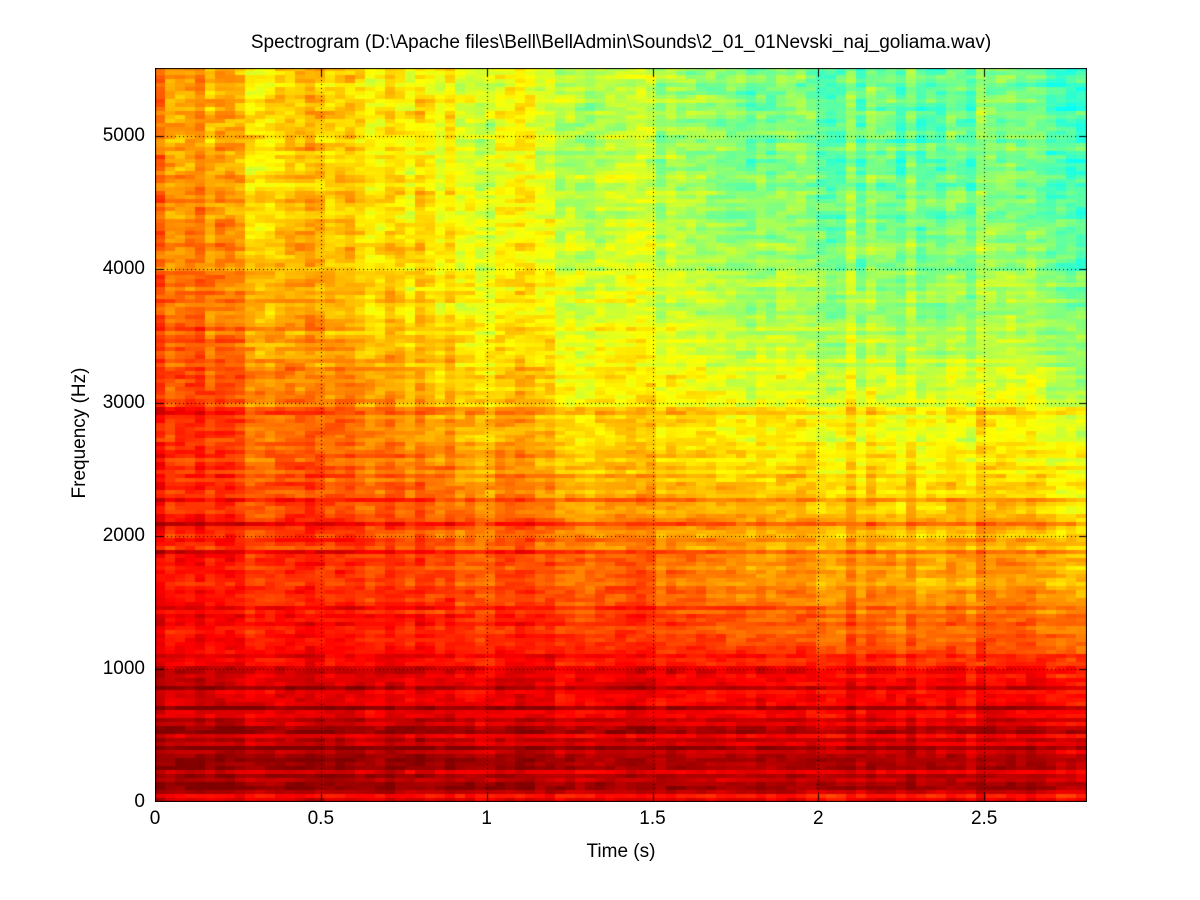  What do you see at coordinates (486, 818) in the screenshot?
I see `x-tick-label: 1` at bounding box center [486, 818].